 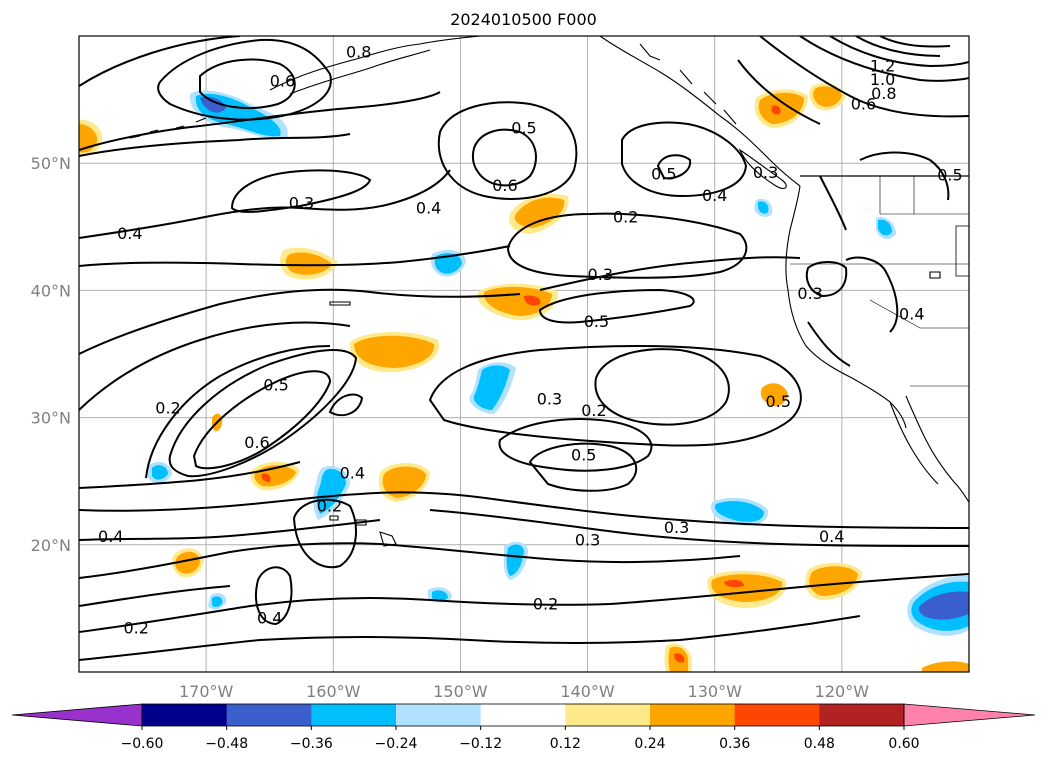 What do you see at coordinates (51, 418) in the screenshot?
I see `lat-tick-label: 30°N` at bounding box center [51, 418].